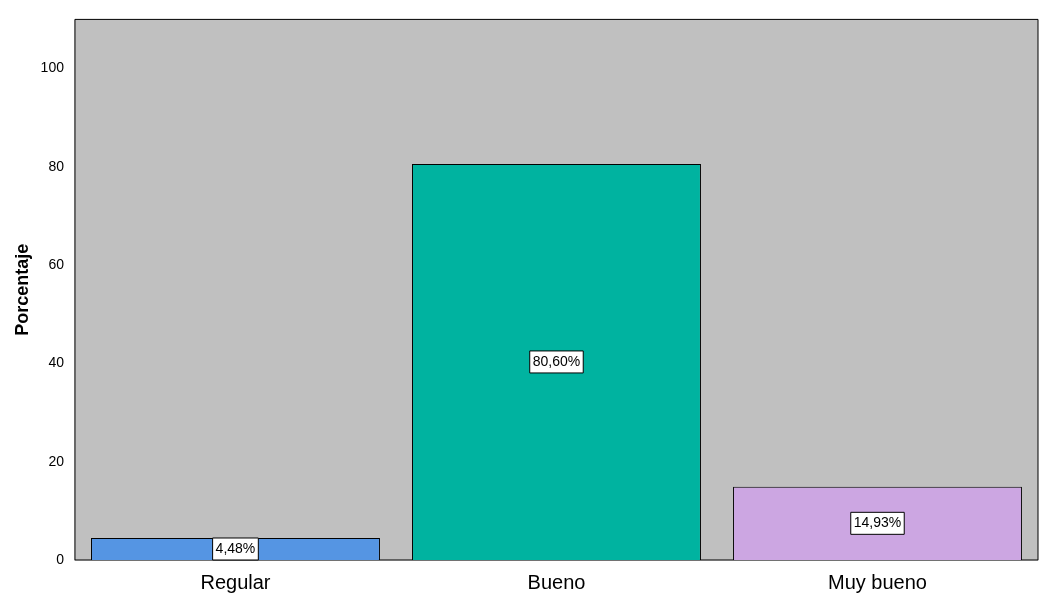  Describe the element at coordinates (235, 581) in the screenshot. I see `x-tick-label: Regular` at that location.